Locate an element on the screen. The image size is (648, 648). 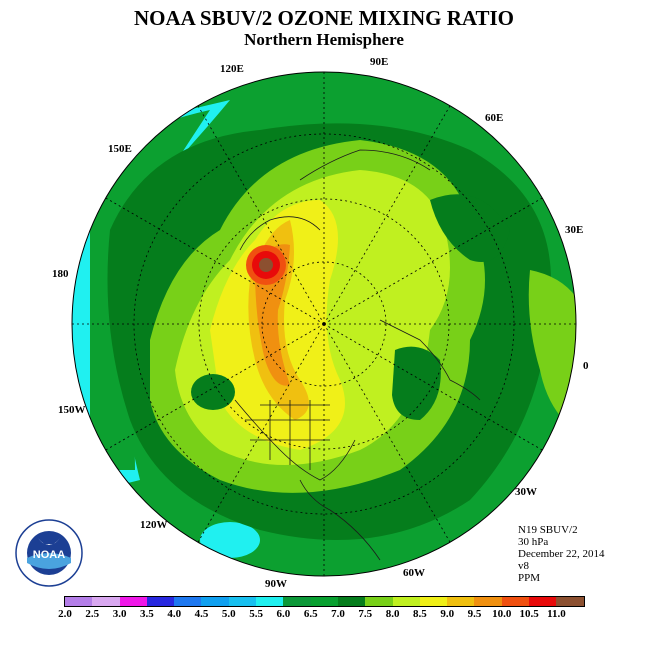
longitude-label: 120E is located at coordinates (232, 69).